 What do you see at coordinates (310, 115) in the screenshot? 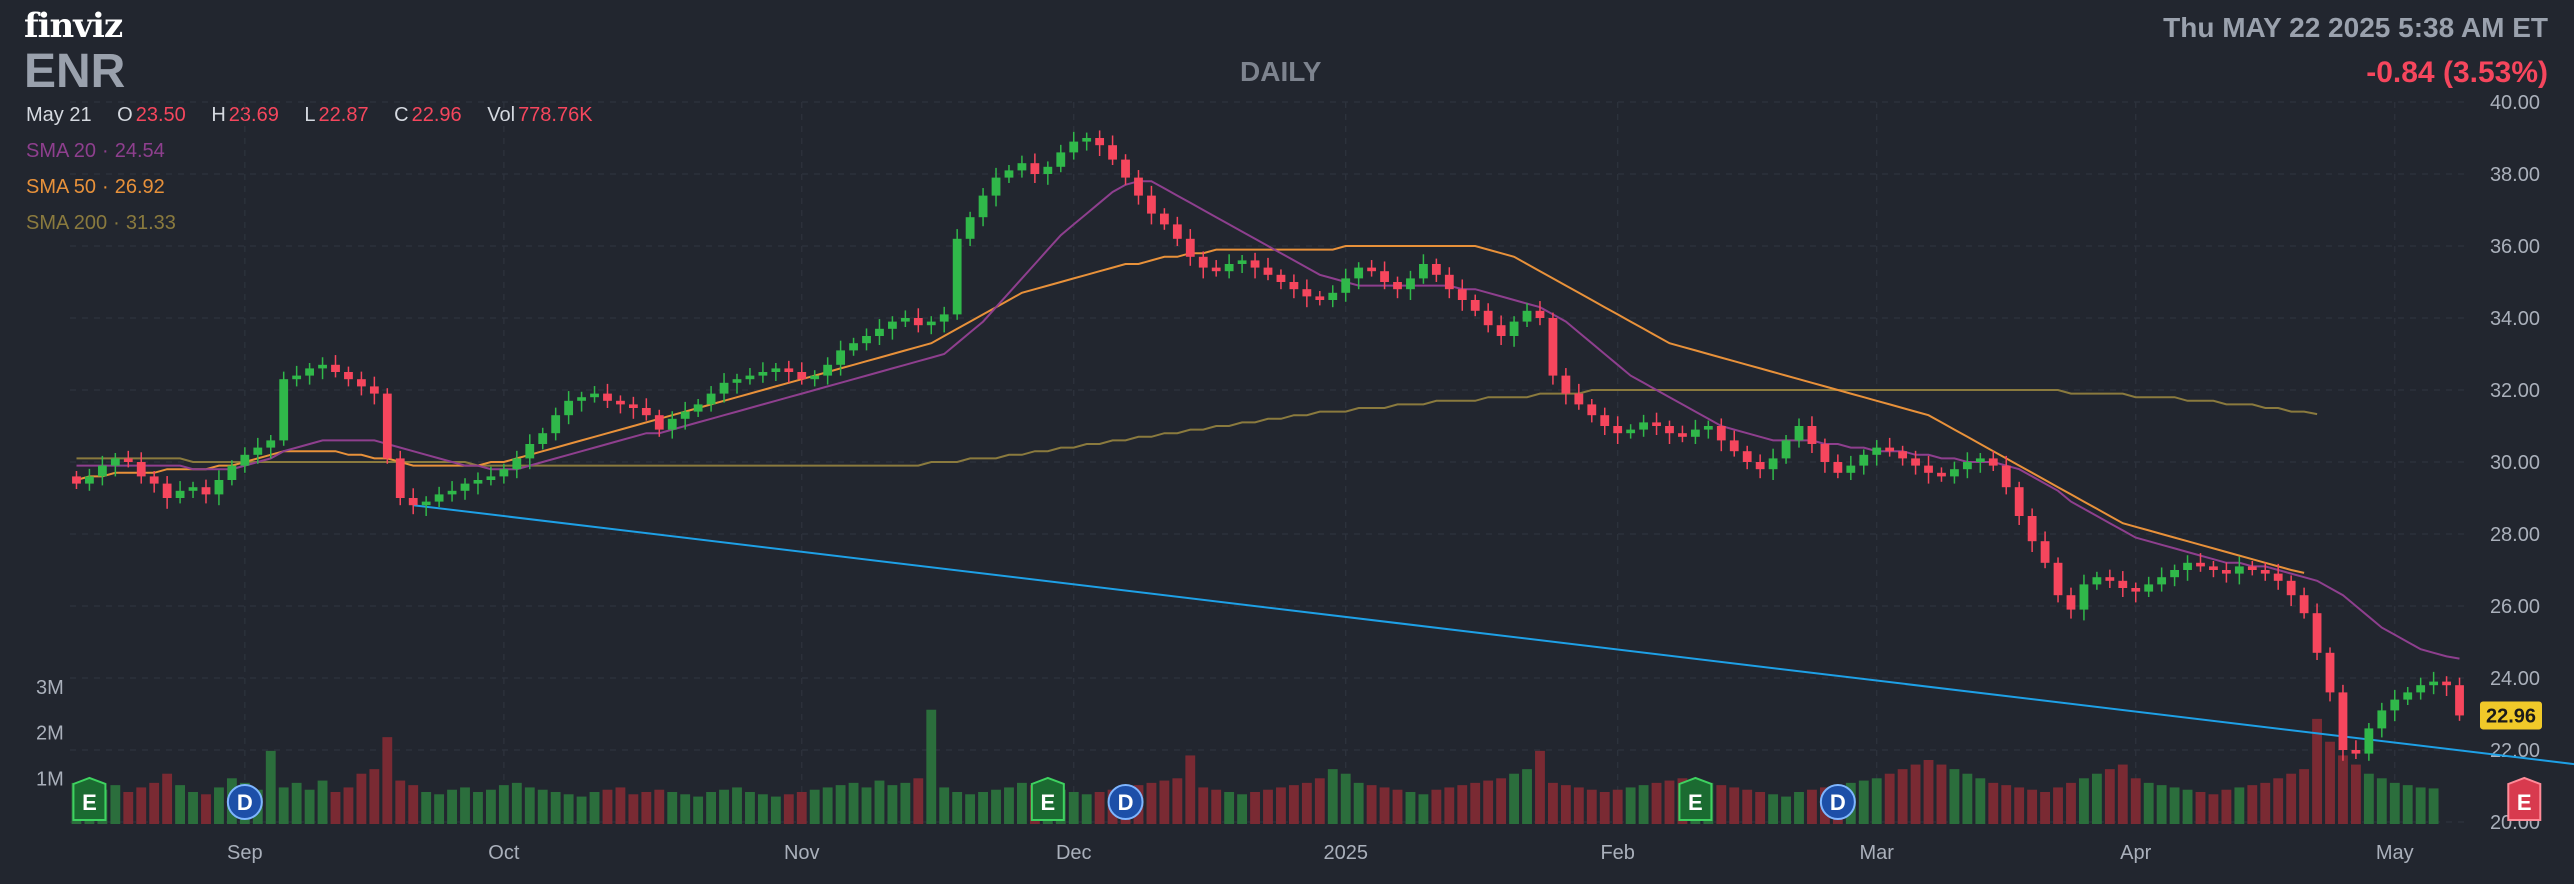
I see `low-label: L` at bounding box center [310, 115].